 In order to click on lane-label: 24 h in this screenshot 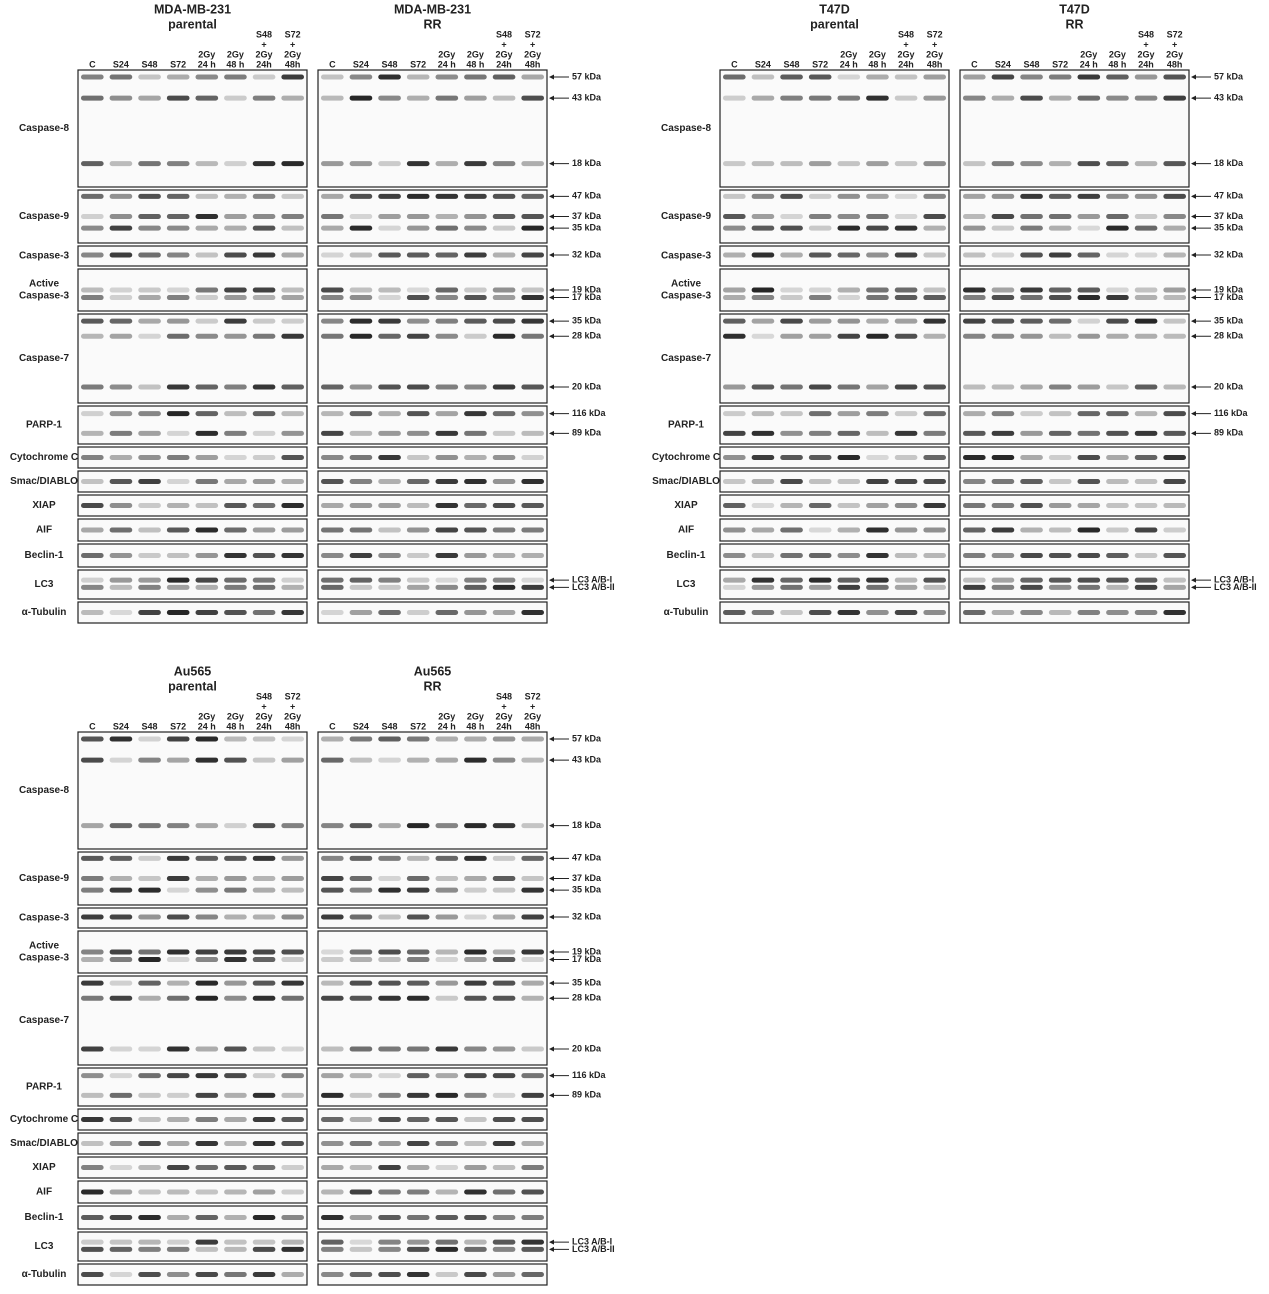, I will do `click(849, 64)`.